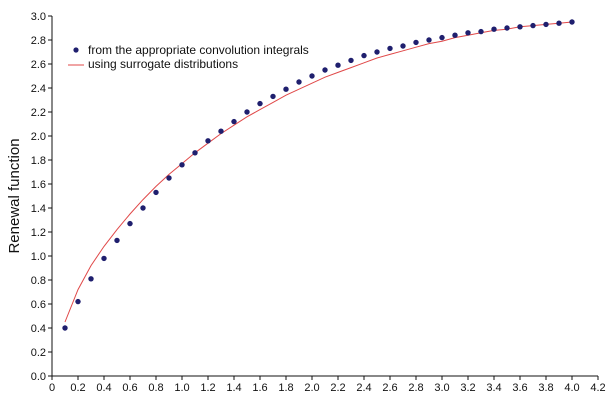  I want to click on x-tick-label: 3.0, so click(441, 388).